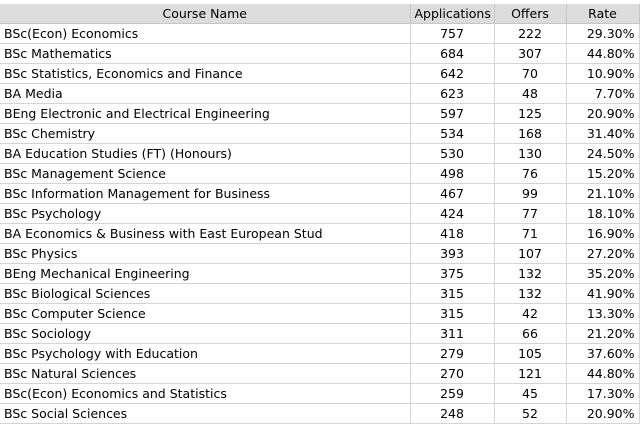  I want to click on table-row: BSc Physics 393 107 27.20%, so click(320, 253).